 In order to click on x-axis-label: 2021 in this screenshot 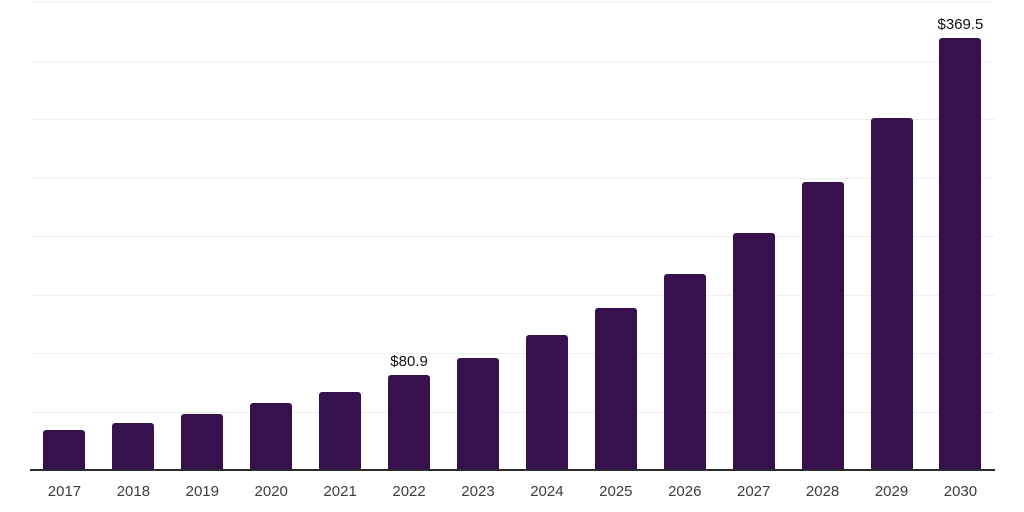, I will do `click(340, 491)`.